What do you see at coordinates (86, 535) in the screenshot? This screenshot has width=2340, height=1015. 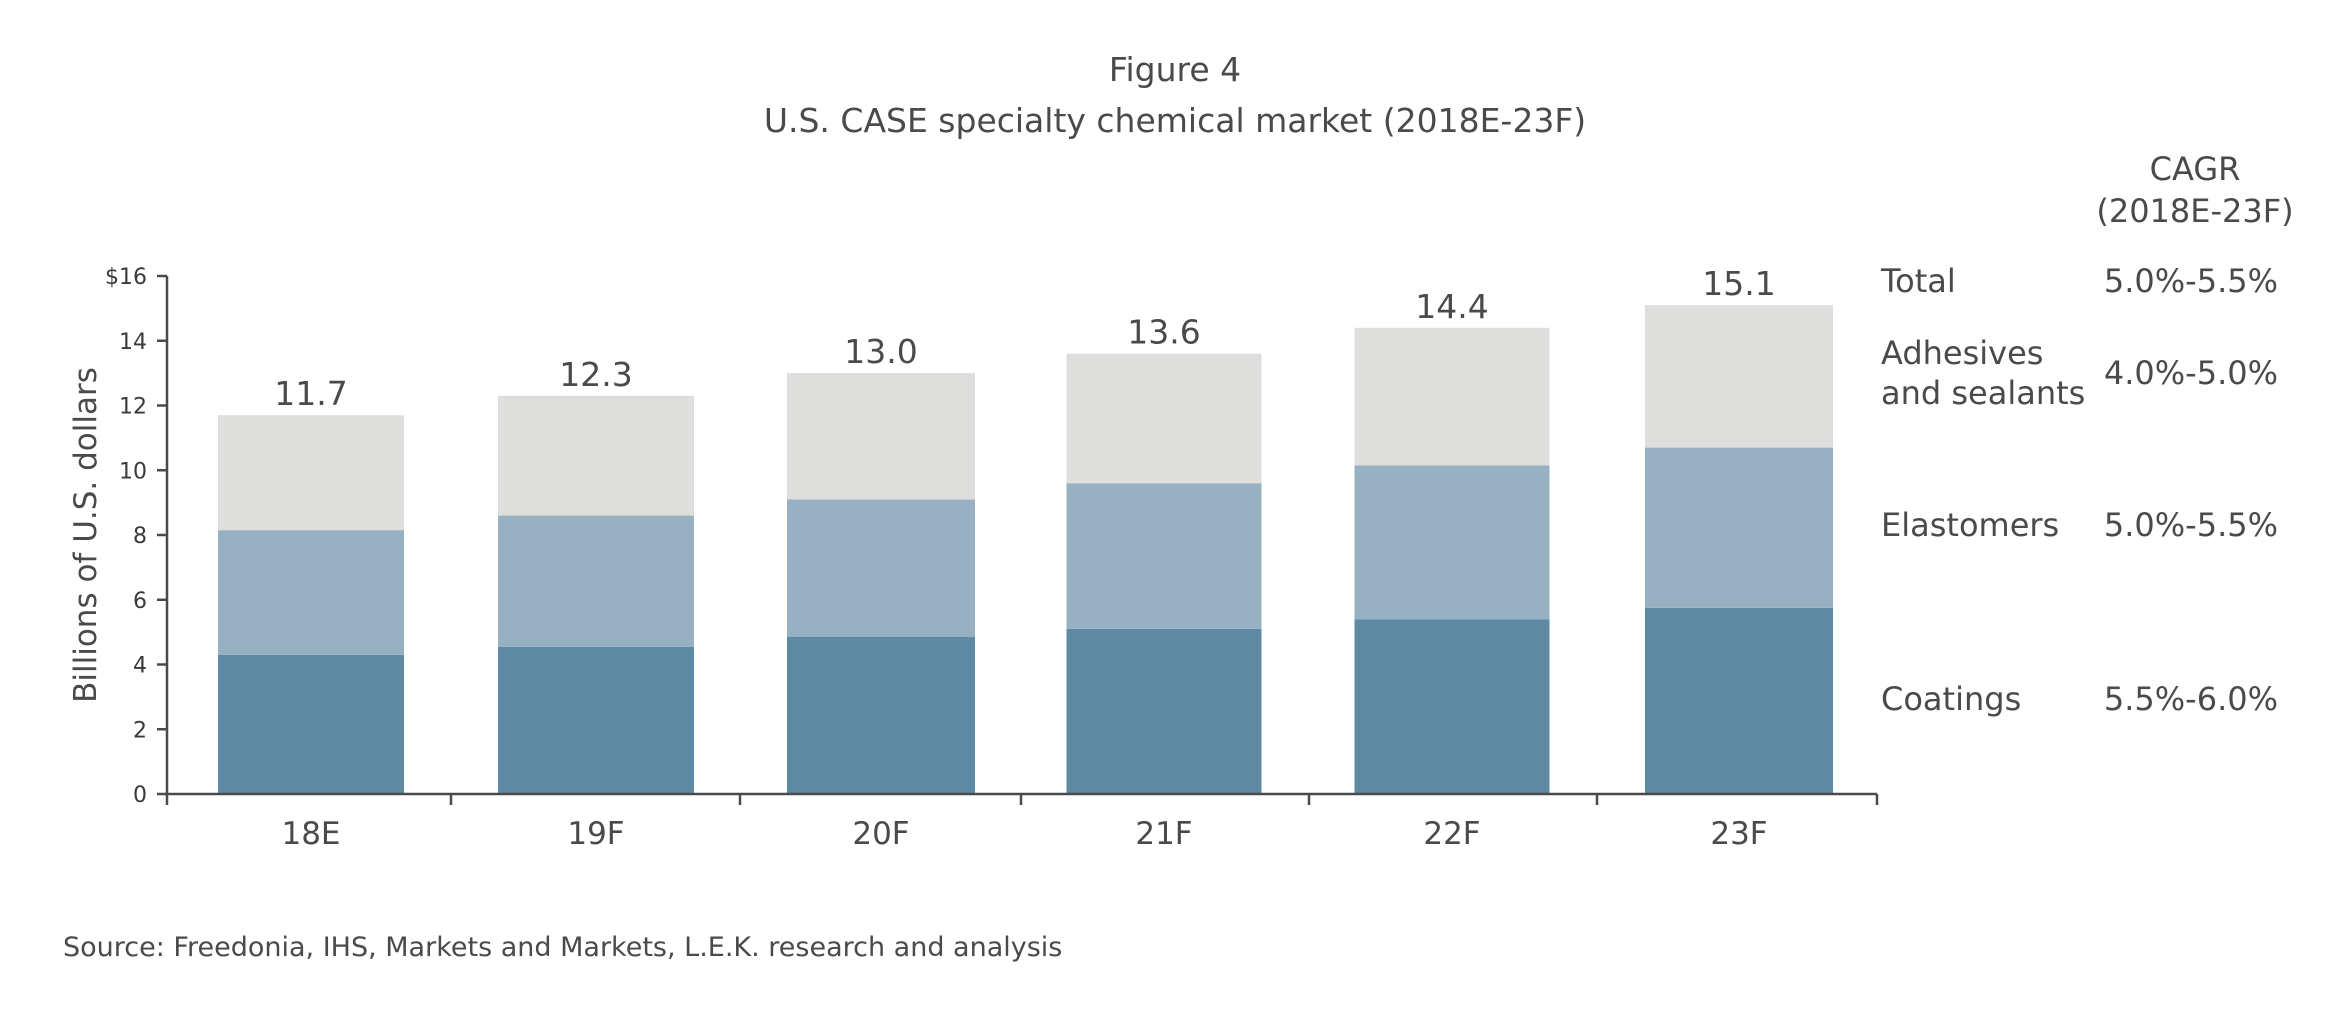 I see `y-axis-label: Billions of U.S. dollars` at bounding box center [86, 535].